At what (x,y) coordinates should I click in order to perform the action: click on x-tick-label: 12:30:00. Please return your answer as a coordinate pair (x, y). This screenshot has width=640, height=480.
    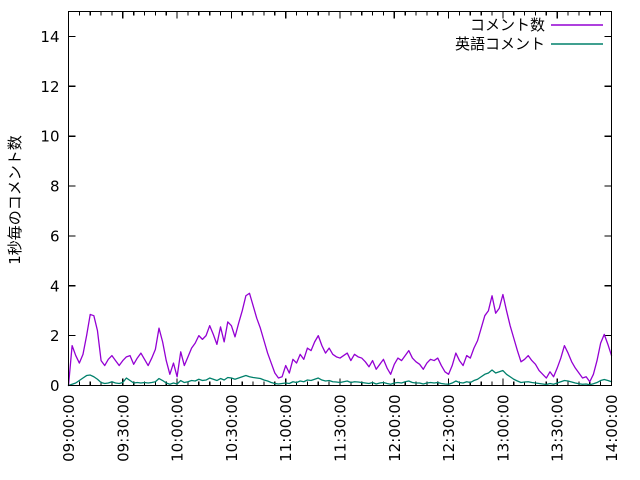
    Looking at the image, I should click on (449, 428).